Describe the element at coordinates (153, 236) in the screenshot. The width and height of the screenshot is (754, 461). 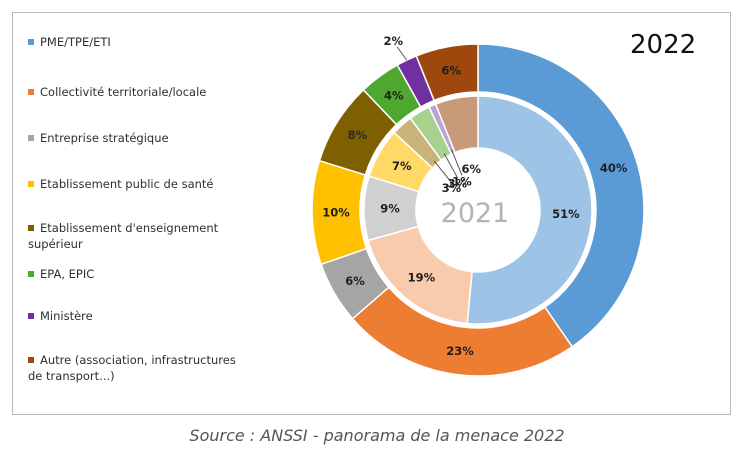
I see `legend-item: Etablissement d'enseignement supérieur` at that location.